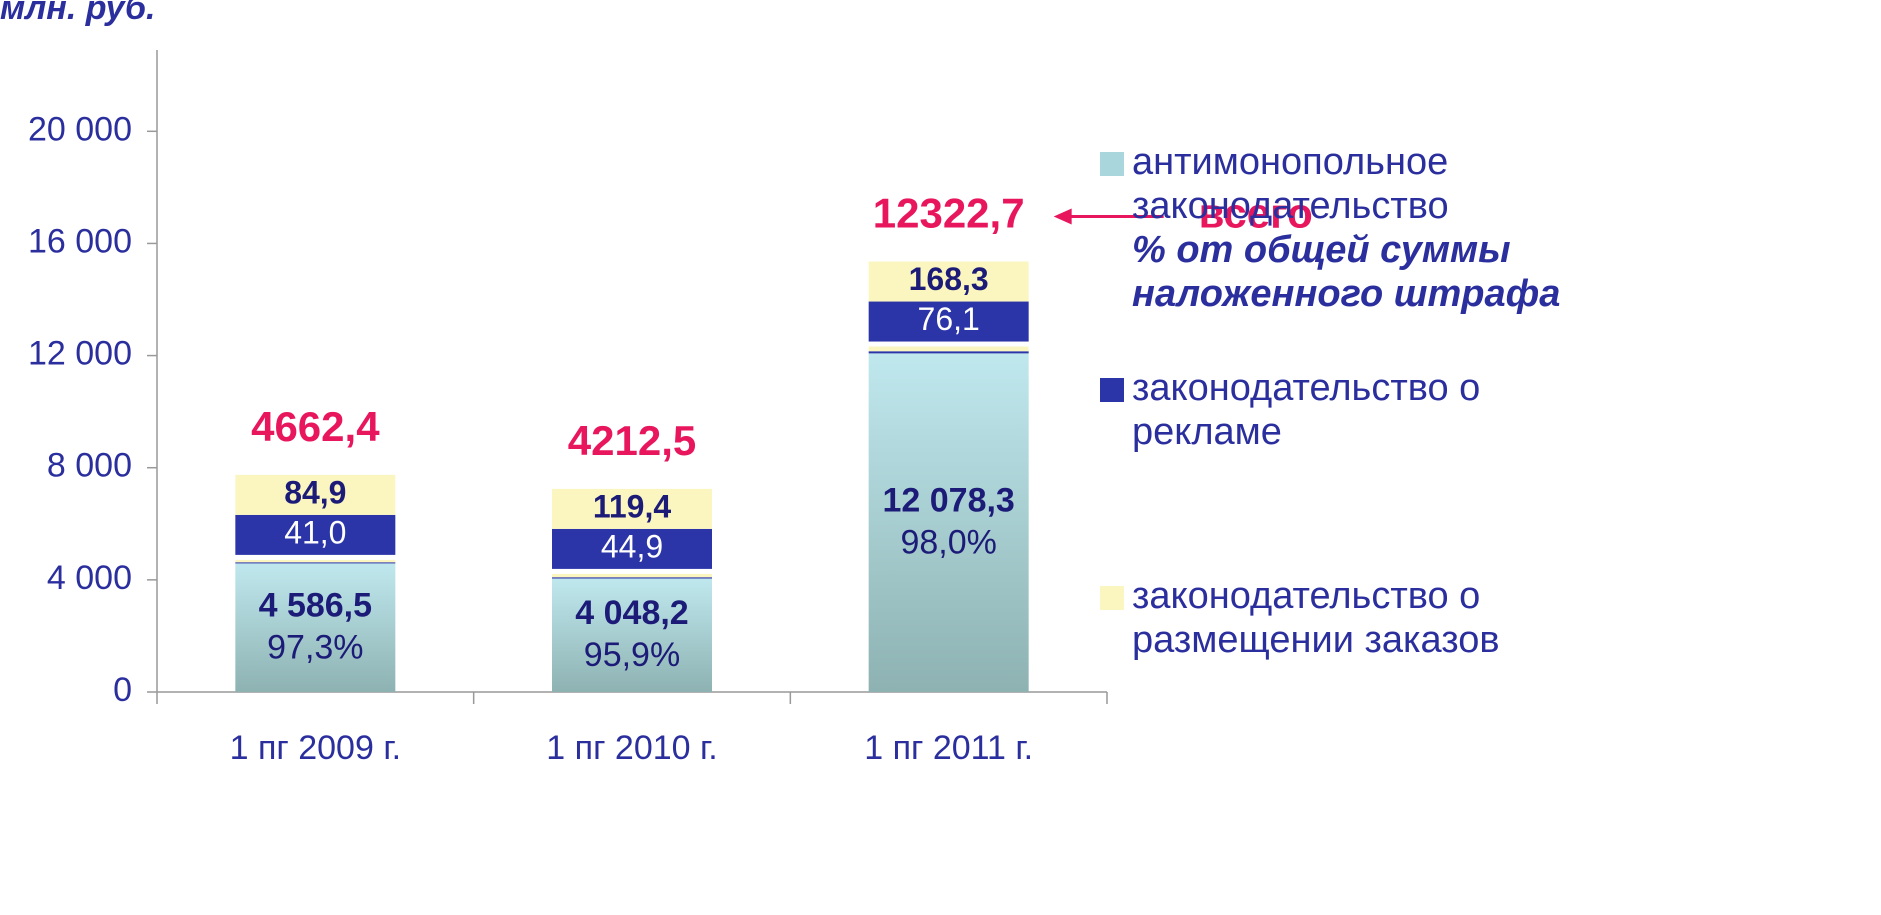  Describe the element at coordinates (89, 578) in the screenshot. I see `y-tick-label: 4 000` at that location.